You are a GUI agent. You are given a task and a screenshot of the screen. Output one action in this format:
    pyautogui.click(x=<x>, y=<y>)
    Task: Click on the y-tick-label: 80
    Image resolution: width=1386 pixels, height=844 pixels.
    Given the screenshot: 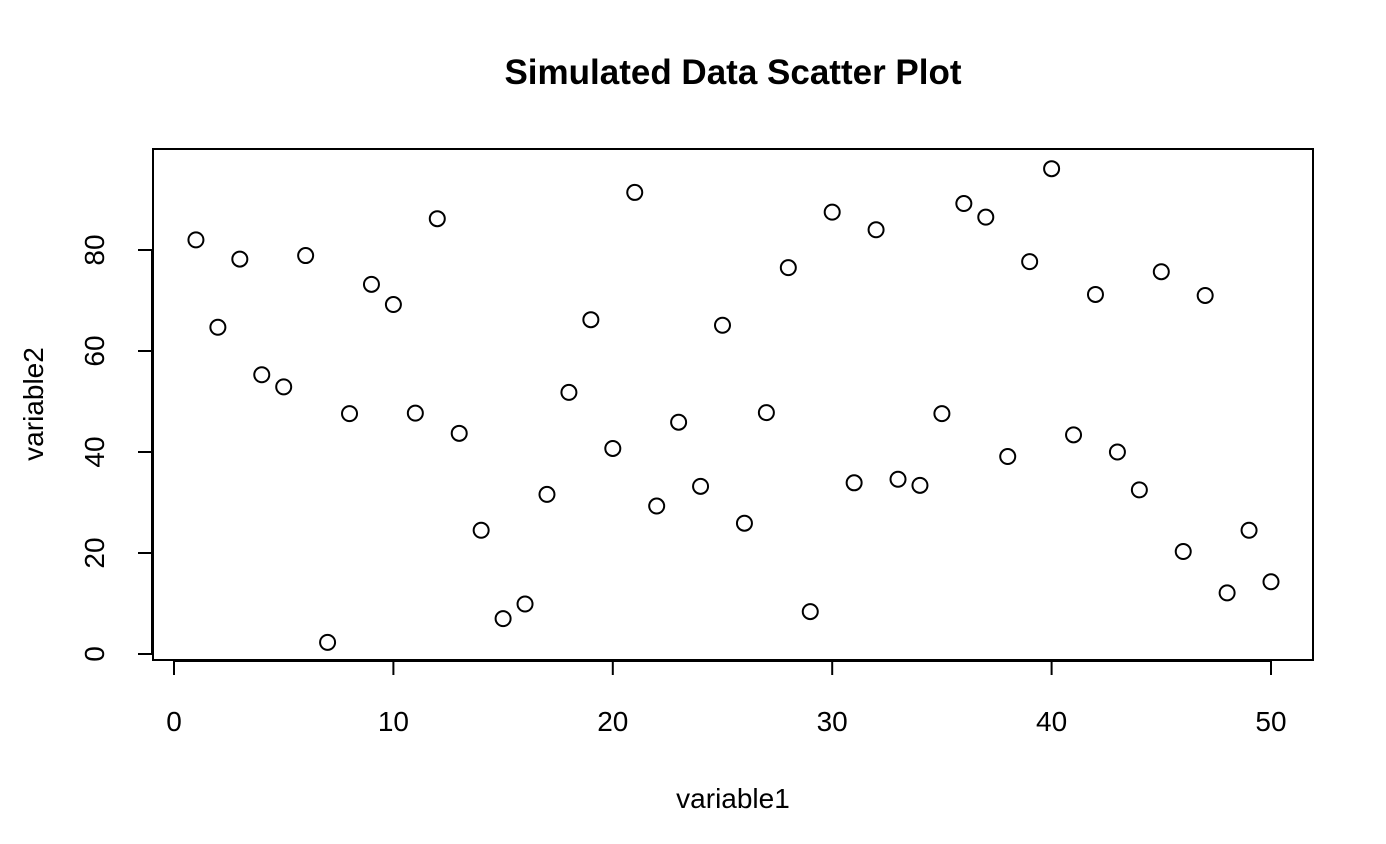 What is the action you would take?
    pyautogui.click(x=94, y=249)
    